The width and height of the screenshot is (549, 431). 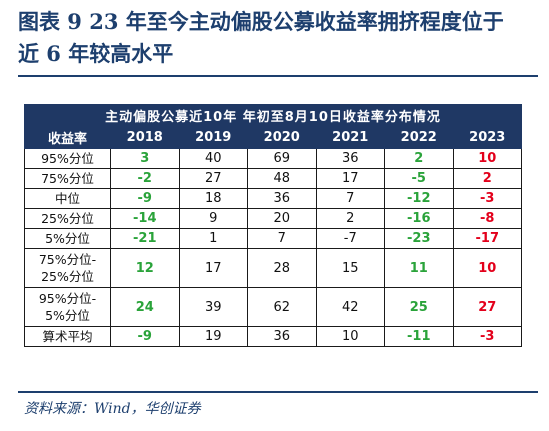 What do you see at coordinates (278, 76) in the screenshot?
I see `title-divider` at bounding box center [278, 76].